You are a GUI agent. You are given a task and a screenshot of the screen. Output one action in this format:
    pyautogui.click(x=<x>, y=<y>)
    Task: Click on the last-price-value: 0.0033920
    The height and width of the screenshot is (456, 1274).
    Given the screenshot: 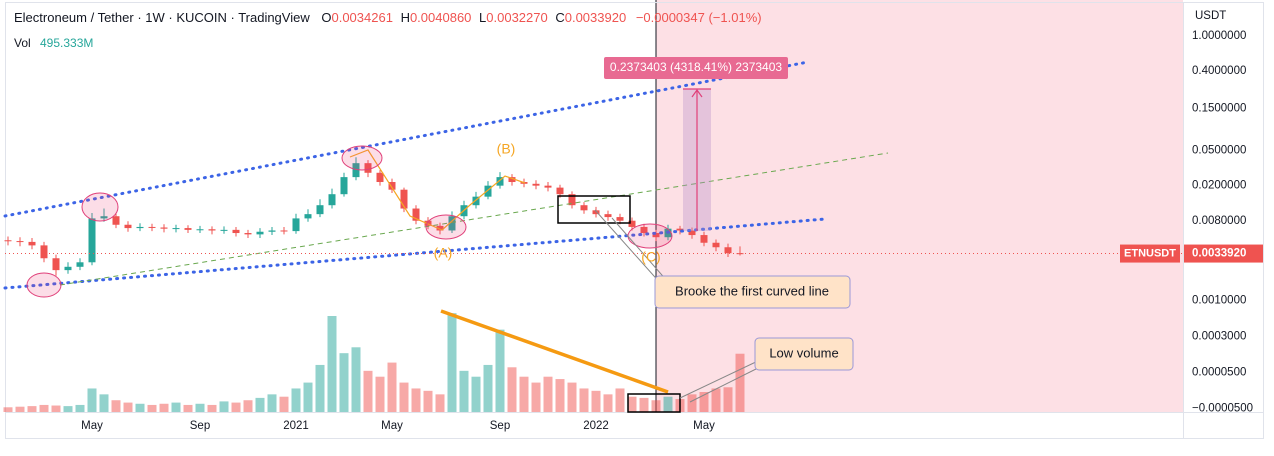 What is the action you would take?
    pyautogui.click(x=1219, y=254)
    